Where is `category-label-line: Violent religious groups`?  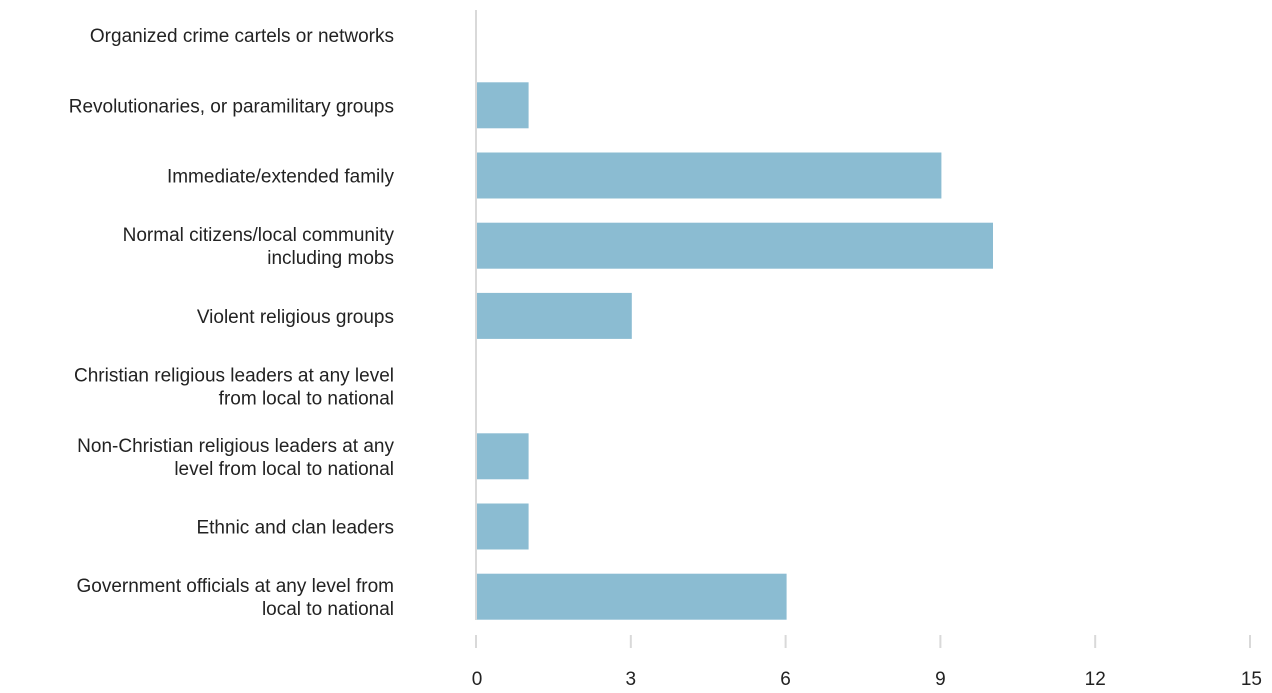 category-label-line: Violent religious groups is located at coordinates (295, 317).